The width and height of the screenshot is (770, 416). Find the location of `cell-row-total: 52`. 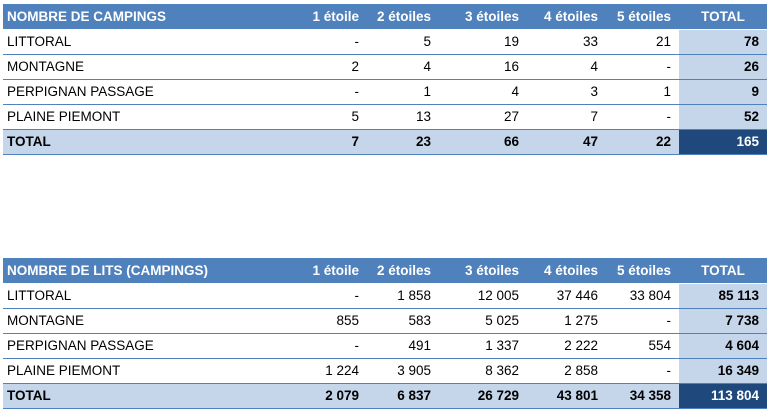

cell-row-total: 52 is located at coordinates (723, 117).